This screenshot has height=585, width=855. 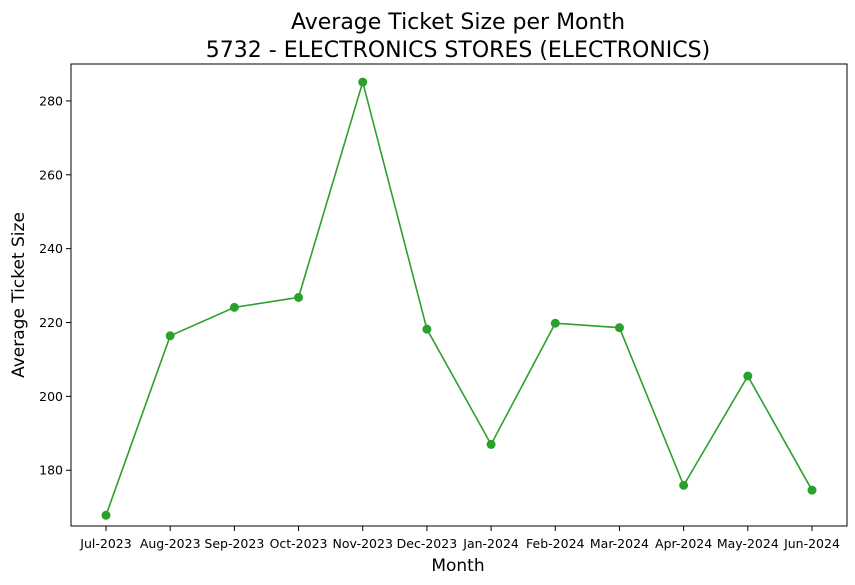 I want to click on x-tick-label: Dec-2023, so click(x=427, y=543).